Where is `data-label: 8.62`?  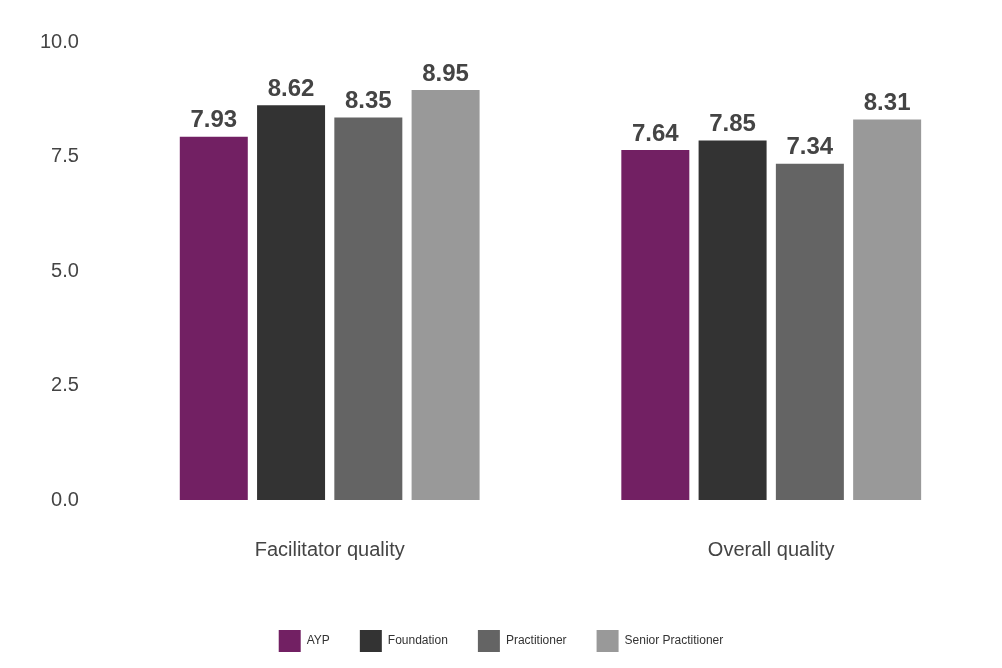 data-label: 8.62 is located at coordinates (291, 87).